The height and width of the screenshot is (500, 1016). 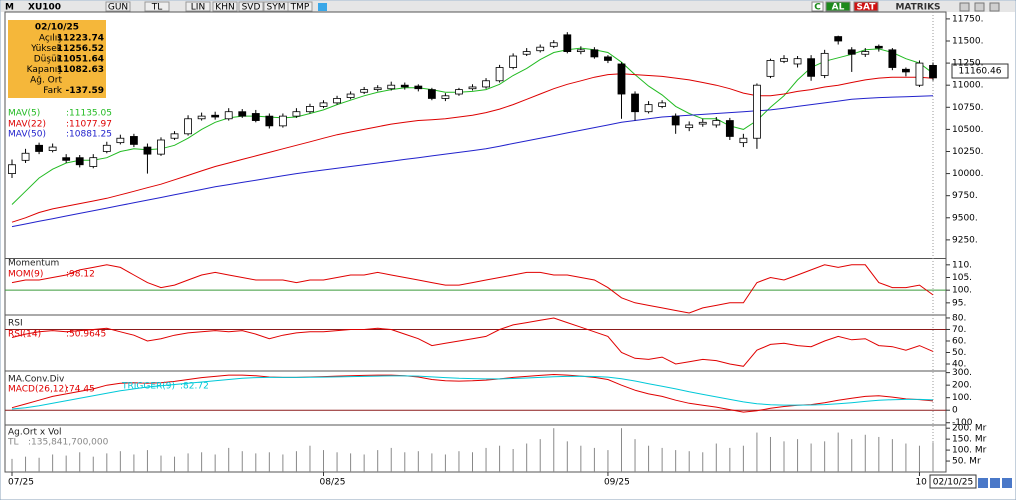 I want to click on toolbar-button-label: TMP, so click(x=300, y=8).